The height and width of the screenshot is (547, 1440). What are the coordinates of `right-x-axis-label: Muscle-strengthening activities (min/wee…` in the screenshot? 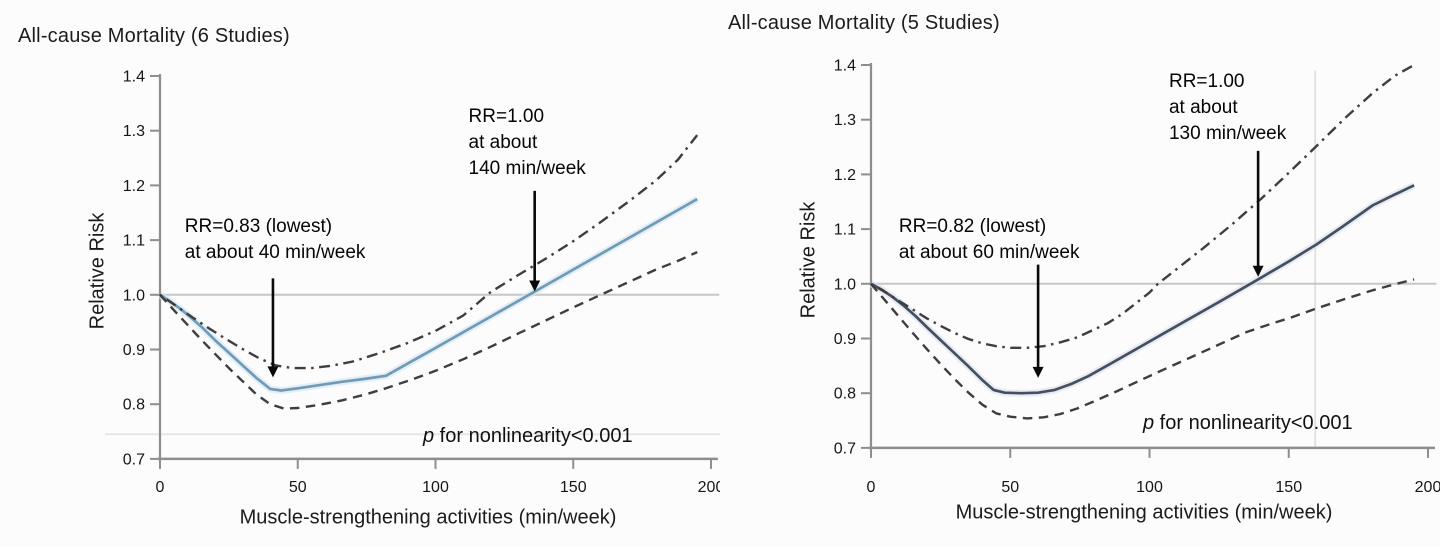 It's located at (1144, 512).